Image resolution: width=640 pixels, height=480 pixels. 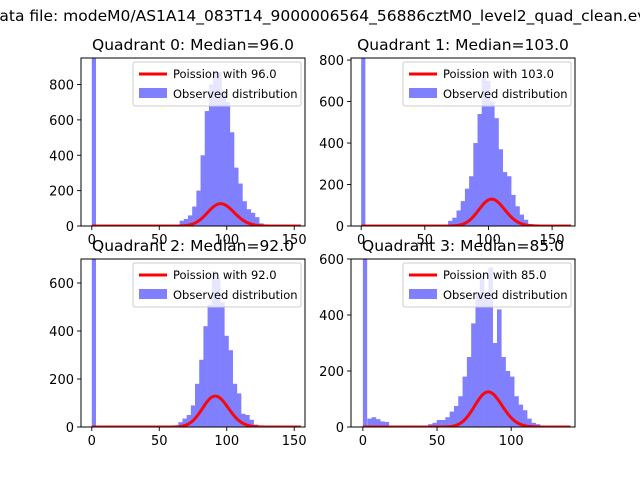 I want to click on legend-label-poisson: Poission with 92.0, so click(x=225, y=275).